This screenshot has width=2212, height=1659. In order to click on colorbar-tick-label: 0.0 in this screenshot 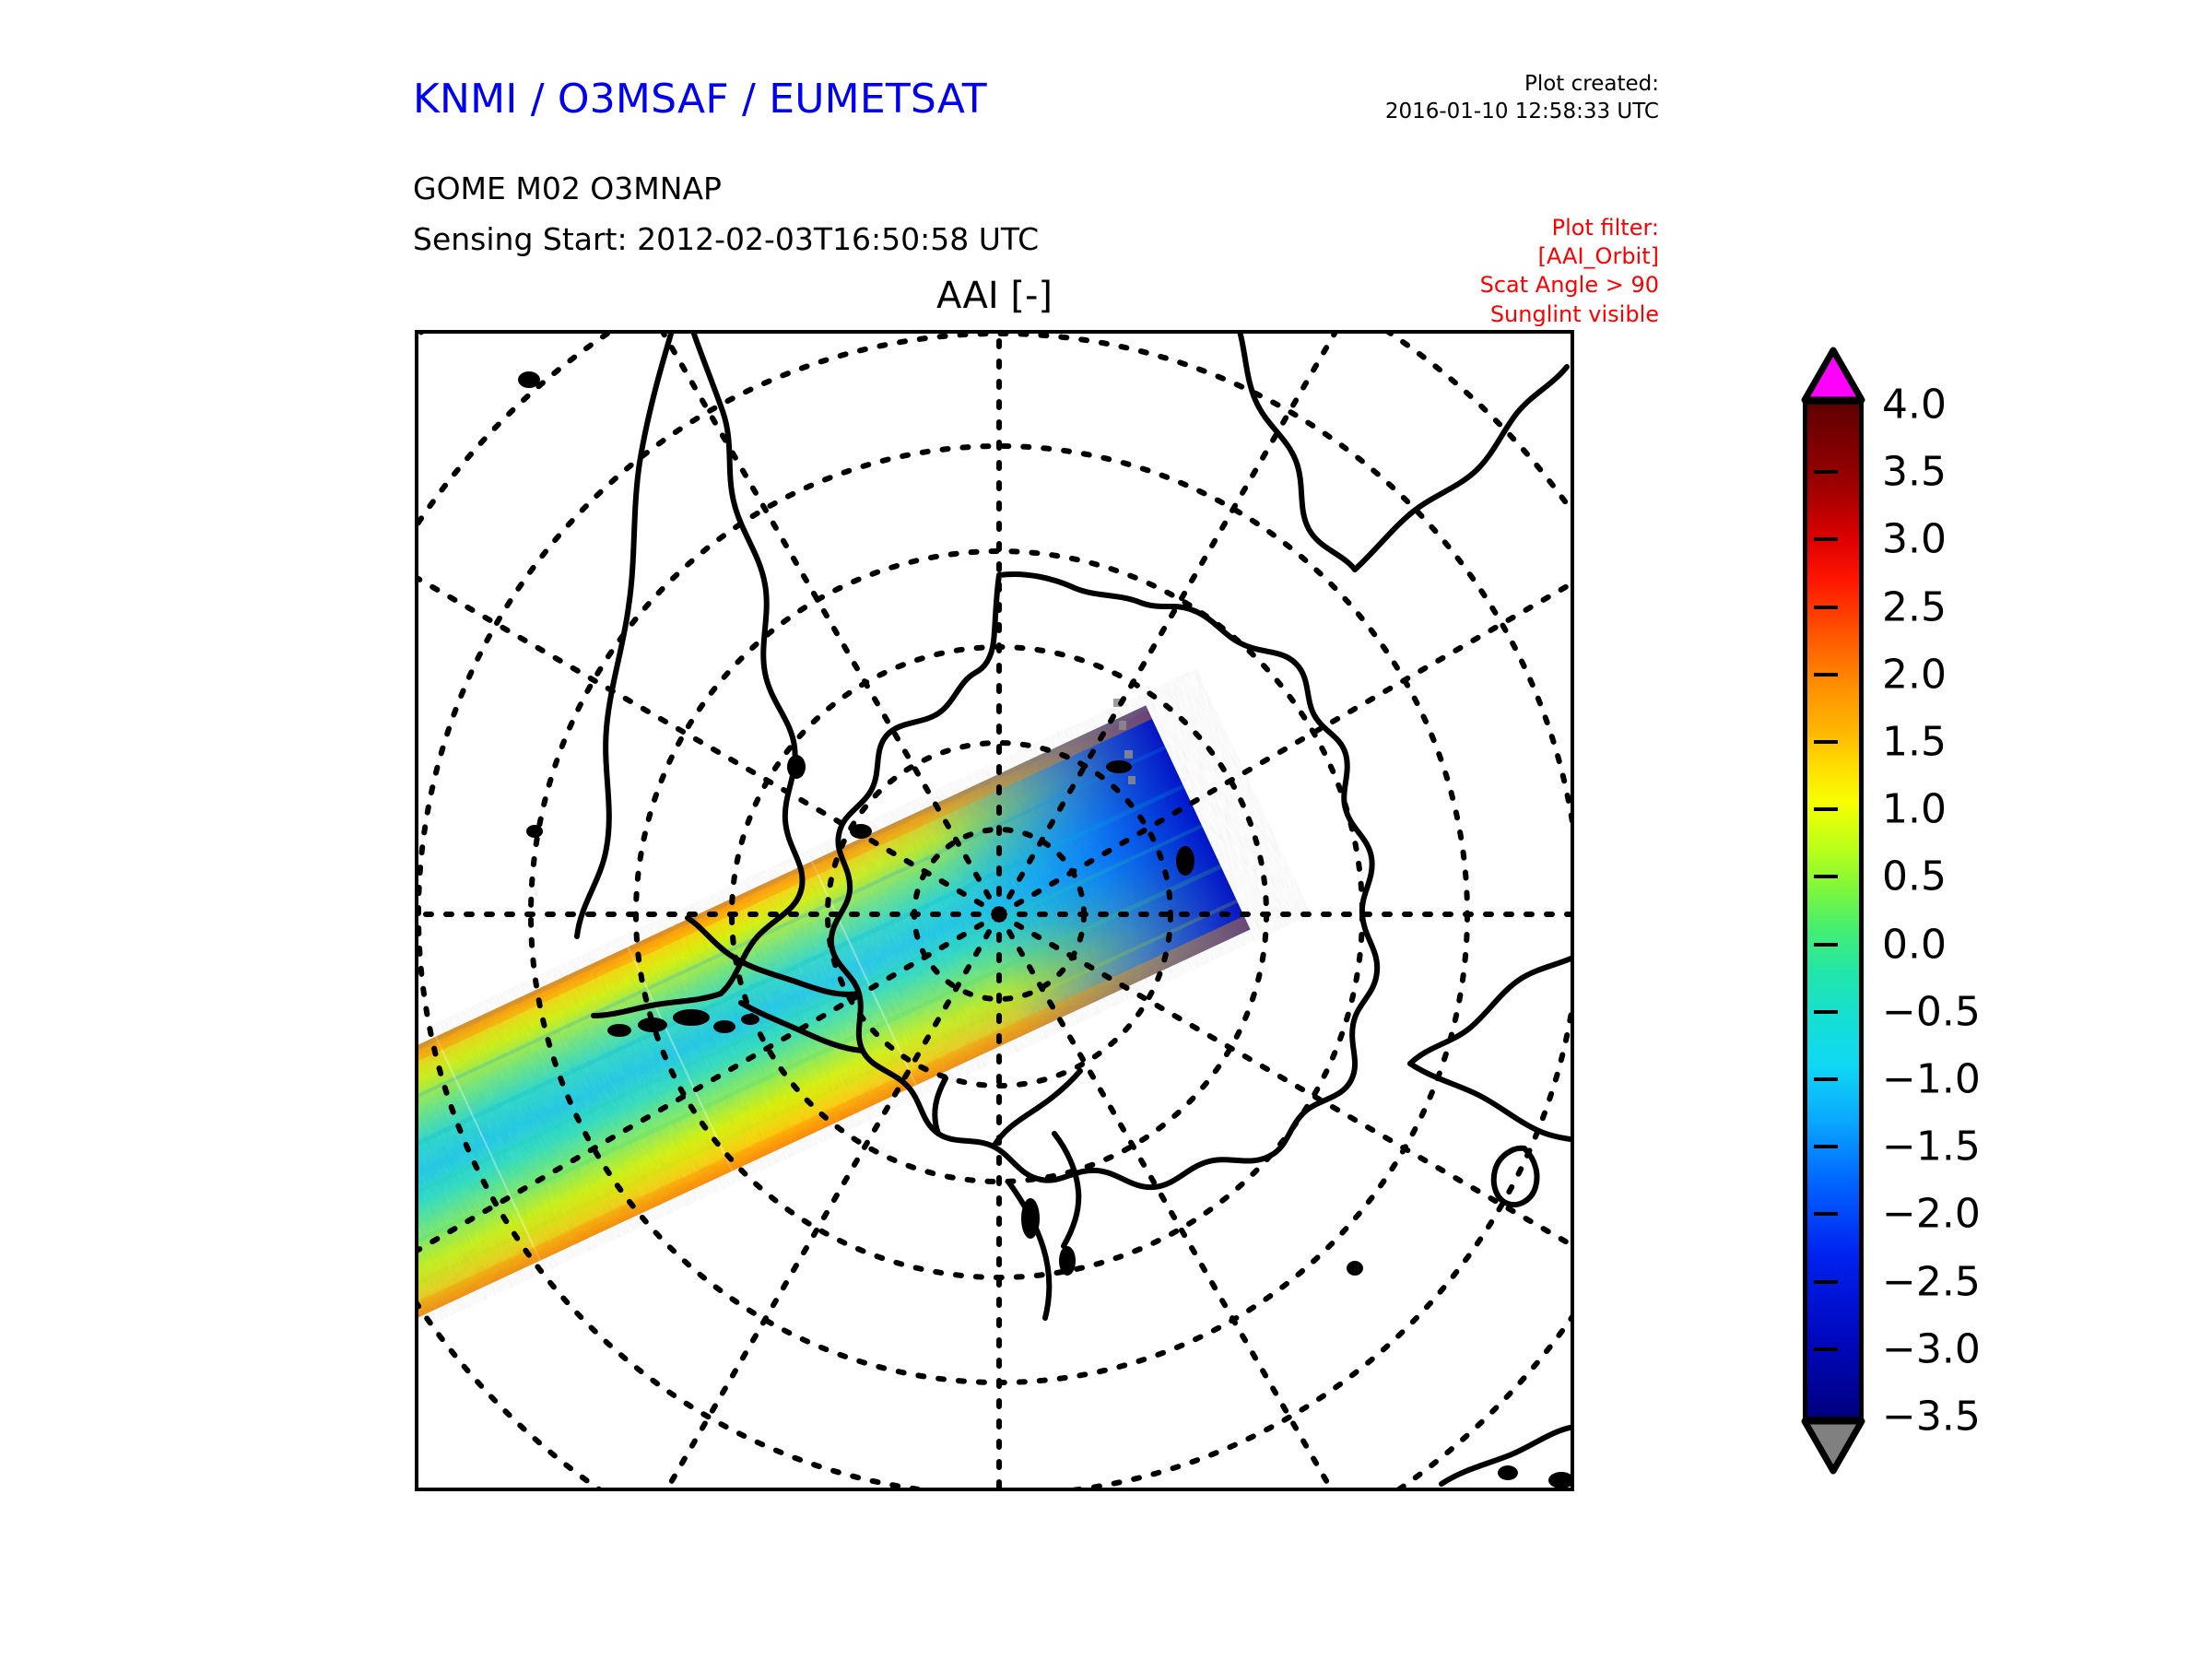, I will do `click(1914, 945)`.